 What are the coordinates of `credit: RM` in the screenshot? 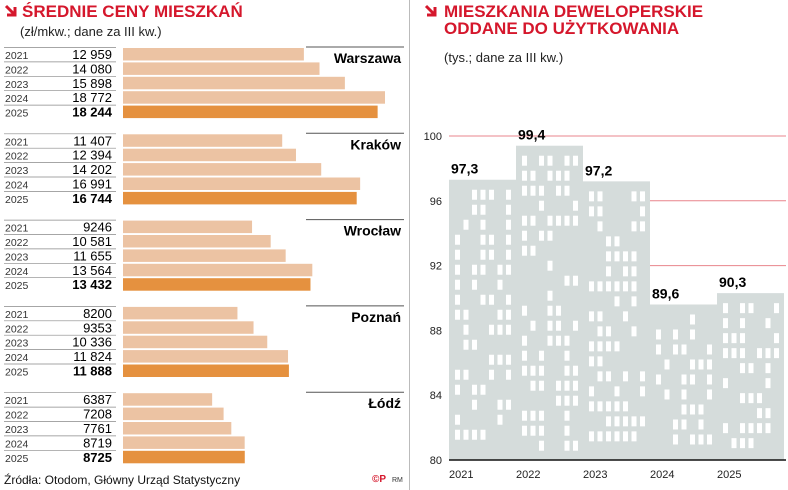 It's located at (397, 480).